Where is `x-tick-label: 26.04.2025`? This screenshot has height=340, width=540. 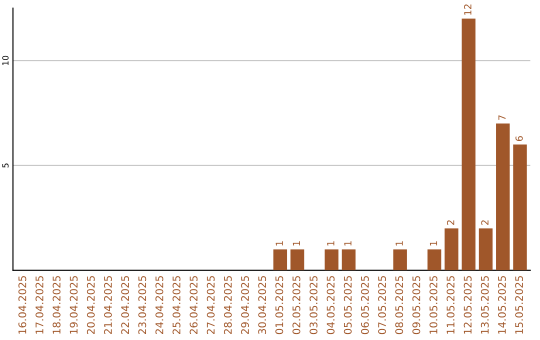
x-tick-label: 26.04.2025 is located at coordinates (194, 305).